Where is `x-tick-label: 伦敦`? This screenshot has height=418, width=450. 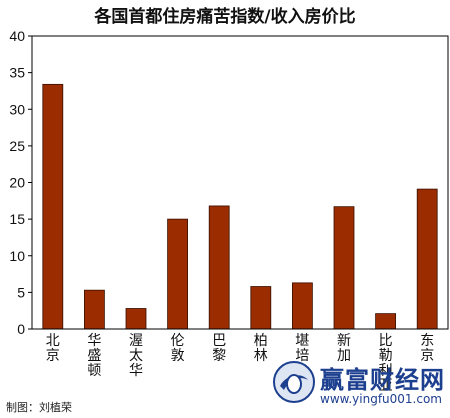
x-tick-label: 伦敦 is located at coordinates (178, 348).